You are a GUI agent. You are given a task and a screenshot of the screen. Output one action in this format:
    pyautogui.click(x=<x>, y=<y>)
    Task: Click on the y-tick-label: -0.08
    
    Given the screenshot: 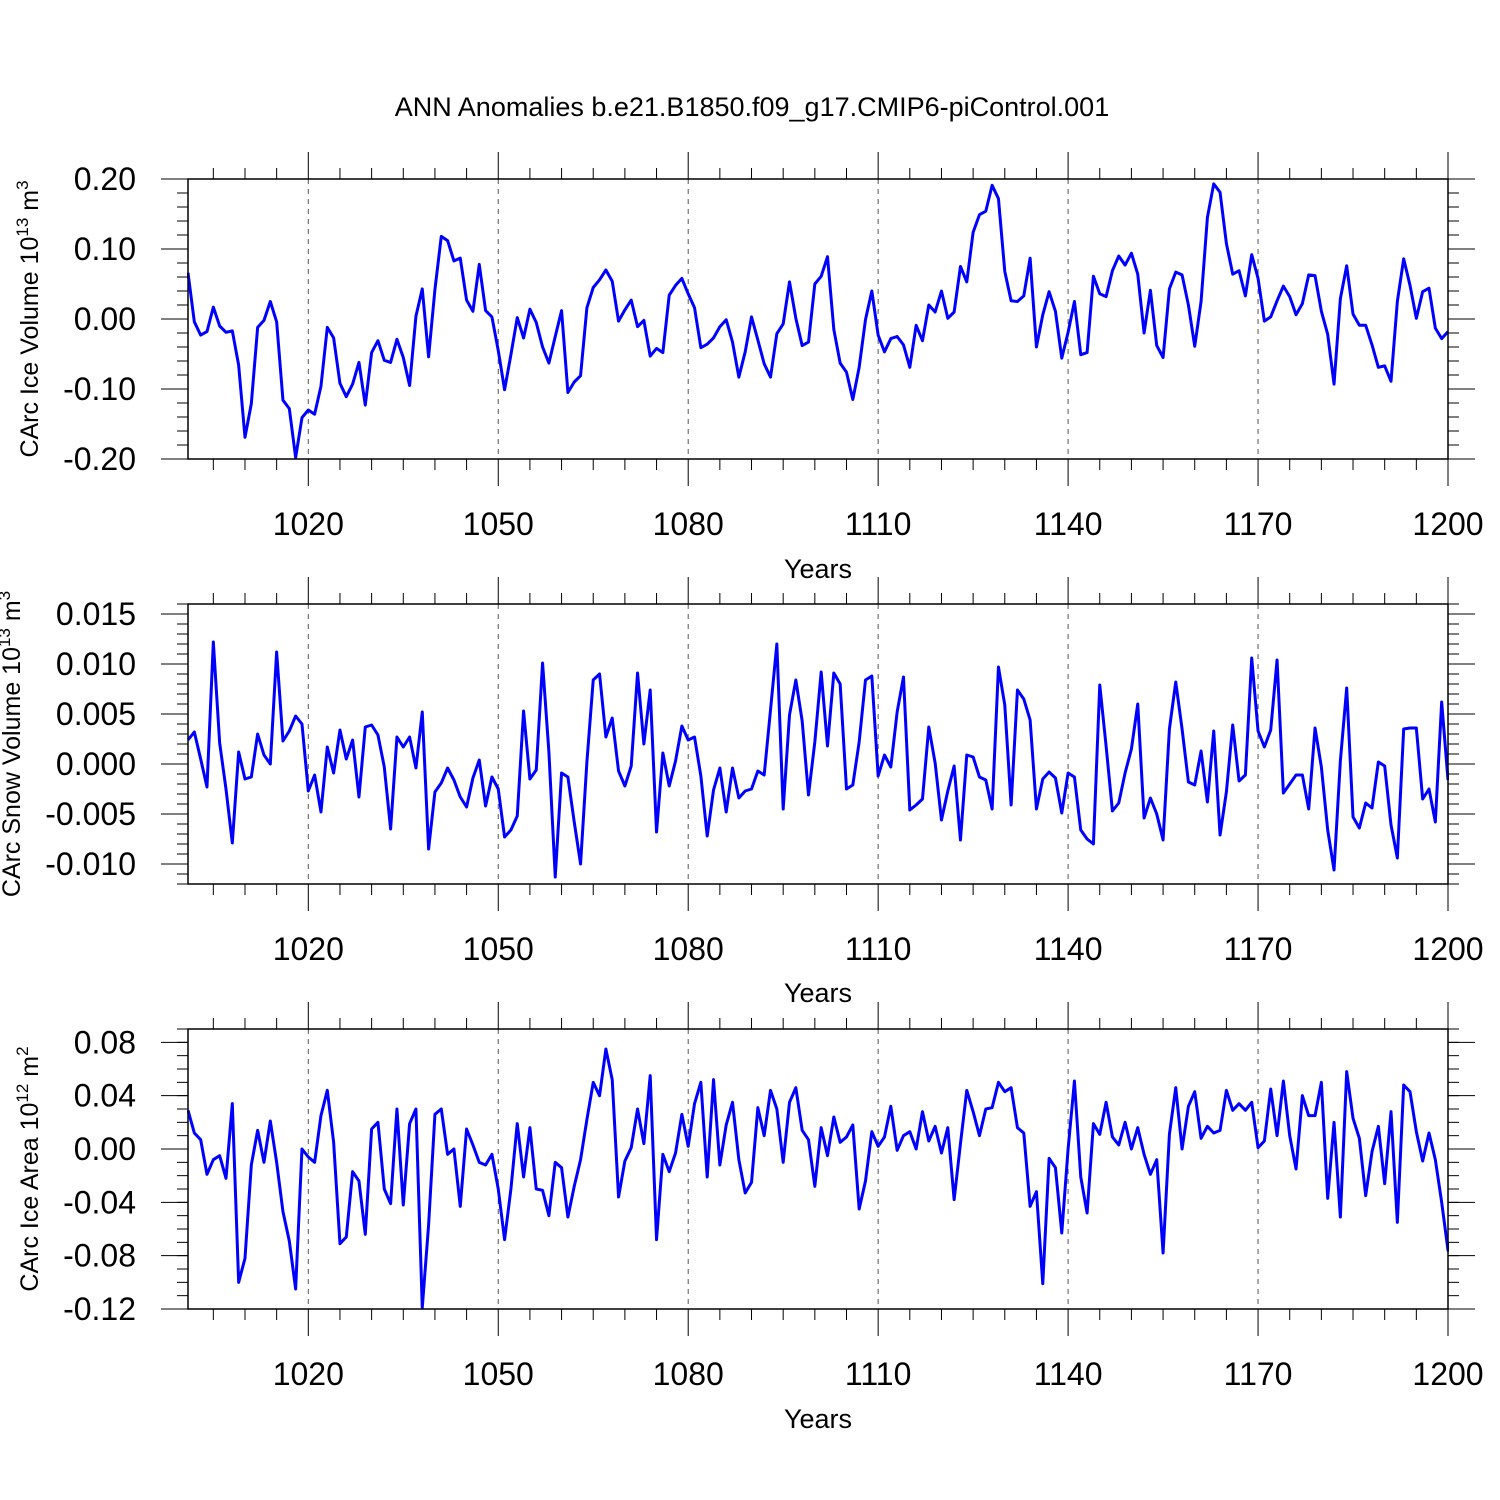 What is the action you would take?
    pyautogui.click(x=99, y=1256)
    